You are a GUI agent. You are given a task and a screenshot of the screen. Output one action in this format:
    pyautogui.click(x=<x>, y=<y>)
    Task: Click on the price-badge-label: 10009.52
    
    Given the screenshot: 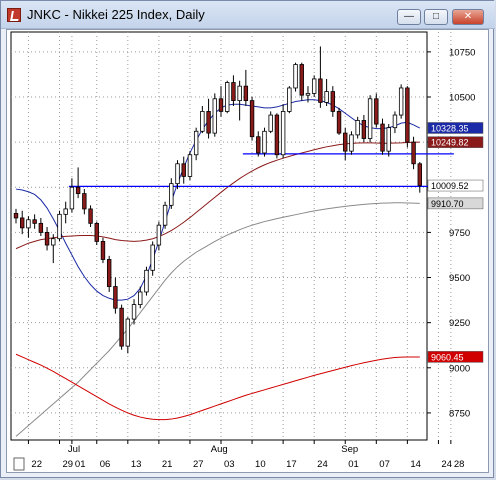 What is the action you would take?
    pyautogui.click(x=450, y=186)
    